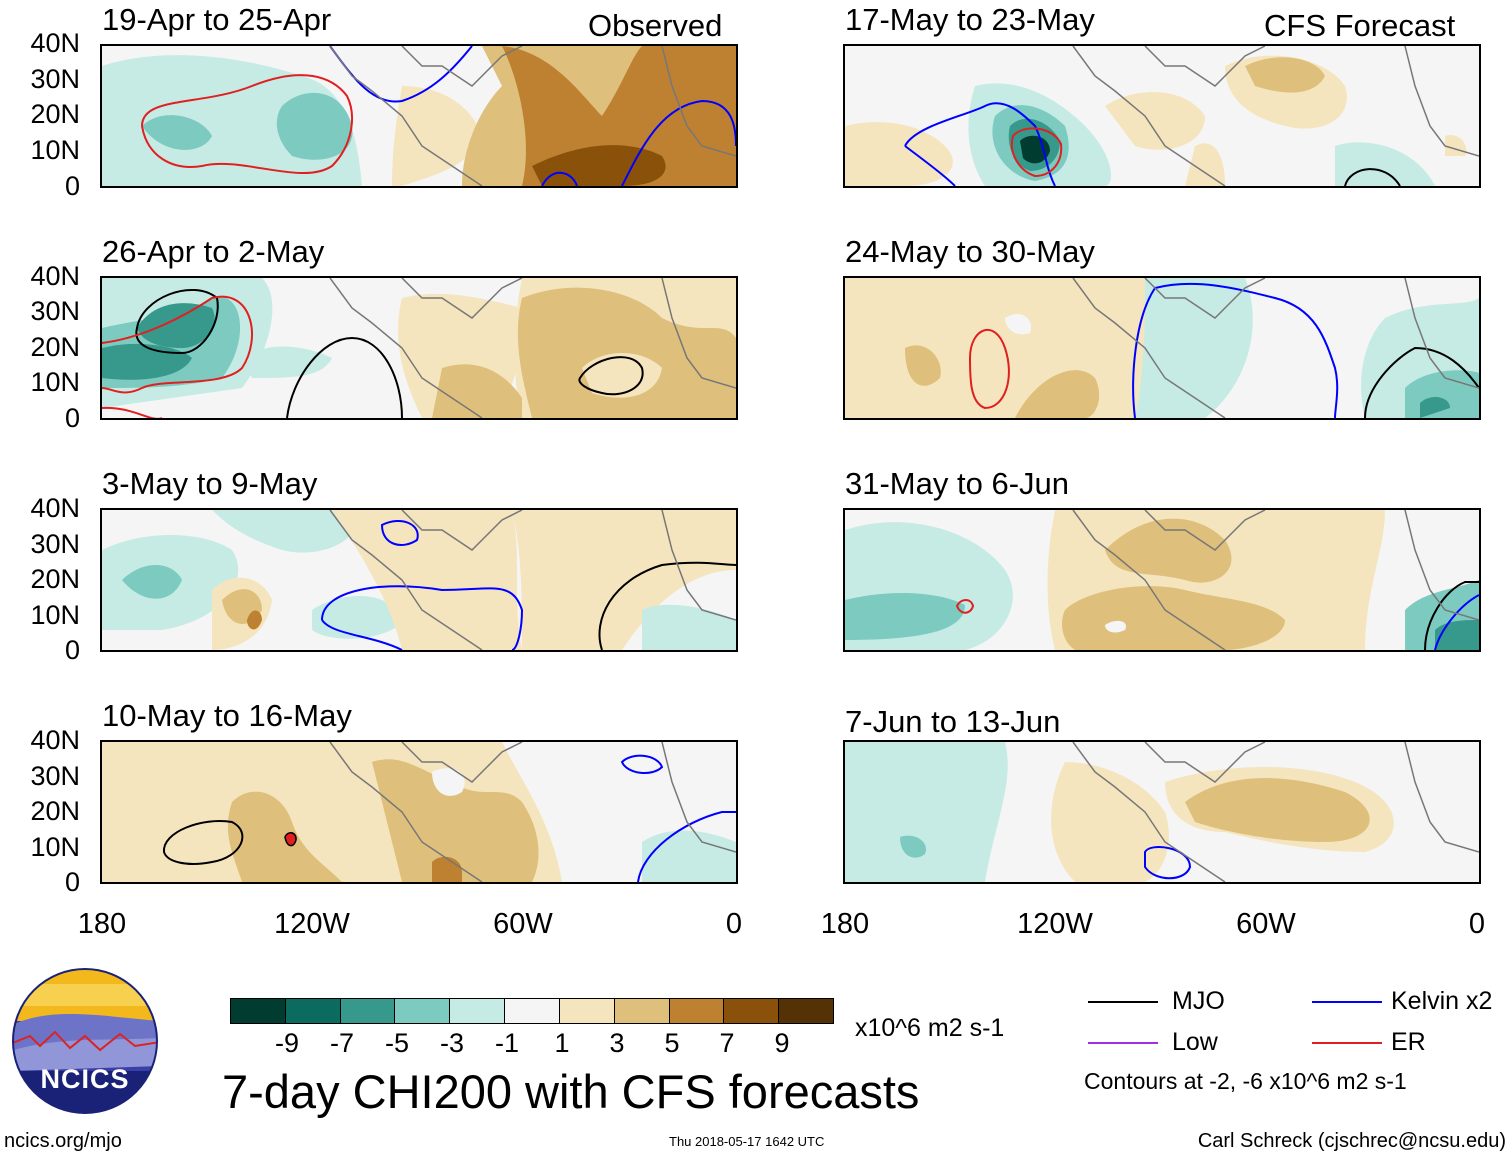  What do you see at coordinates (1195, 1042) in the screenshot?
I see `legend-label-low: Low` at bounding box center [1195, 1042].